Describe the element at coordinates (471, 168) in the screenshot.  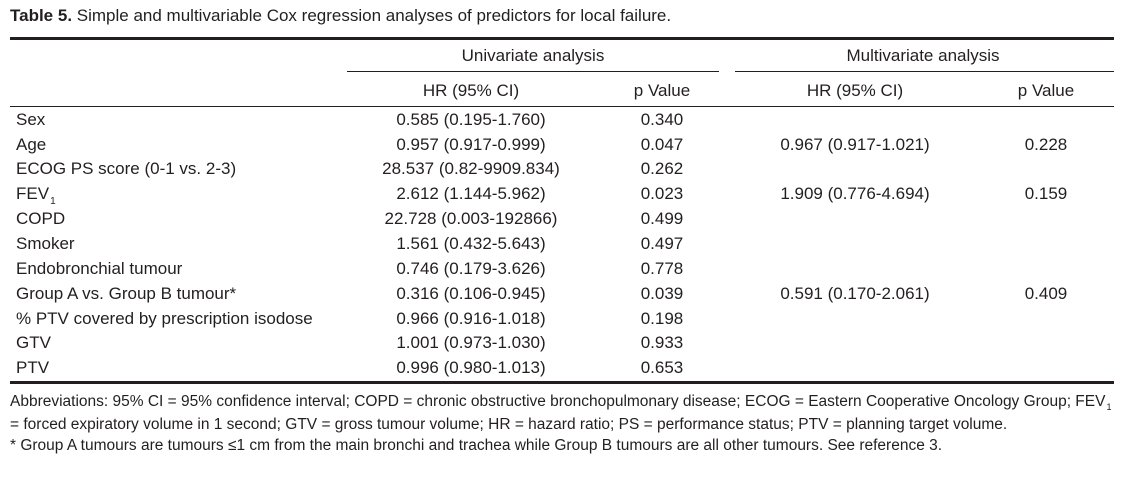
I see `univariate-hr-cell: 28.537 (0.82-9909.834)` at that location.